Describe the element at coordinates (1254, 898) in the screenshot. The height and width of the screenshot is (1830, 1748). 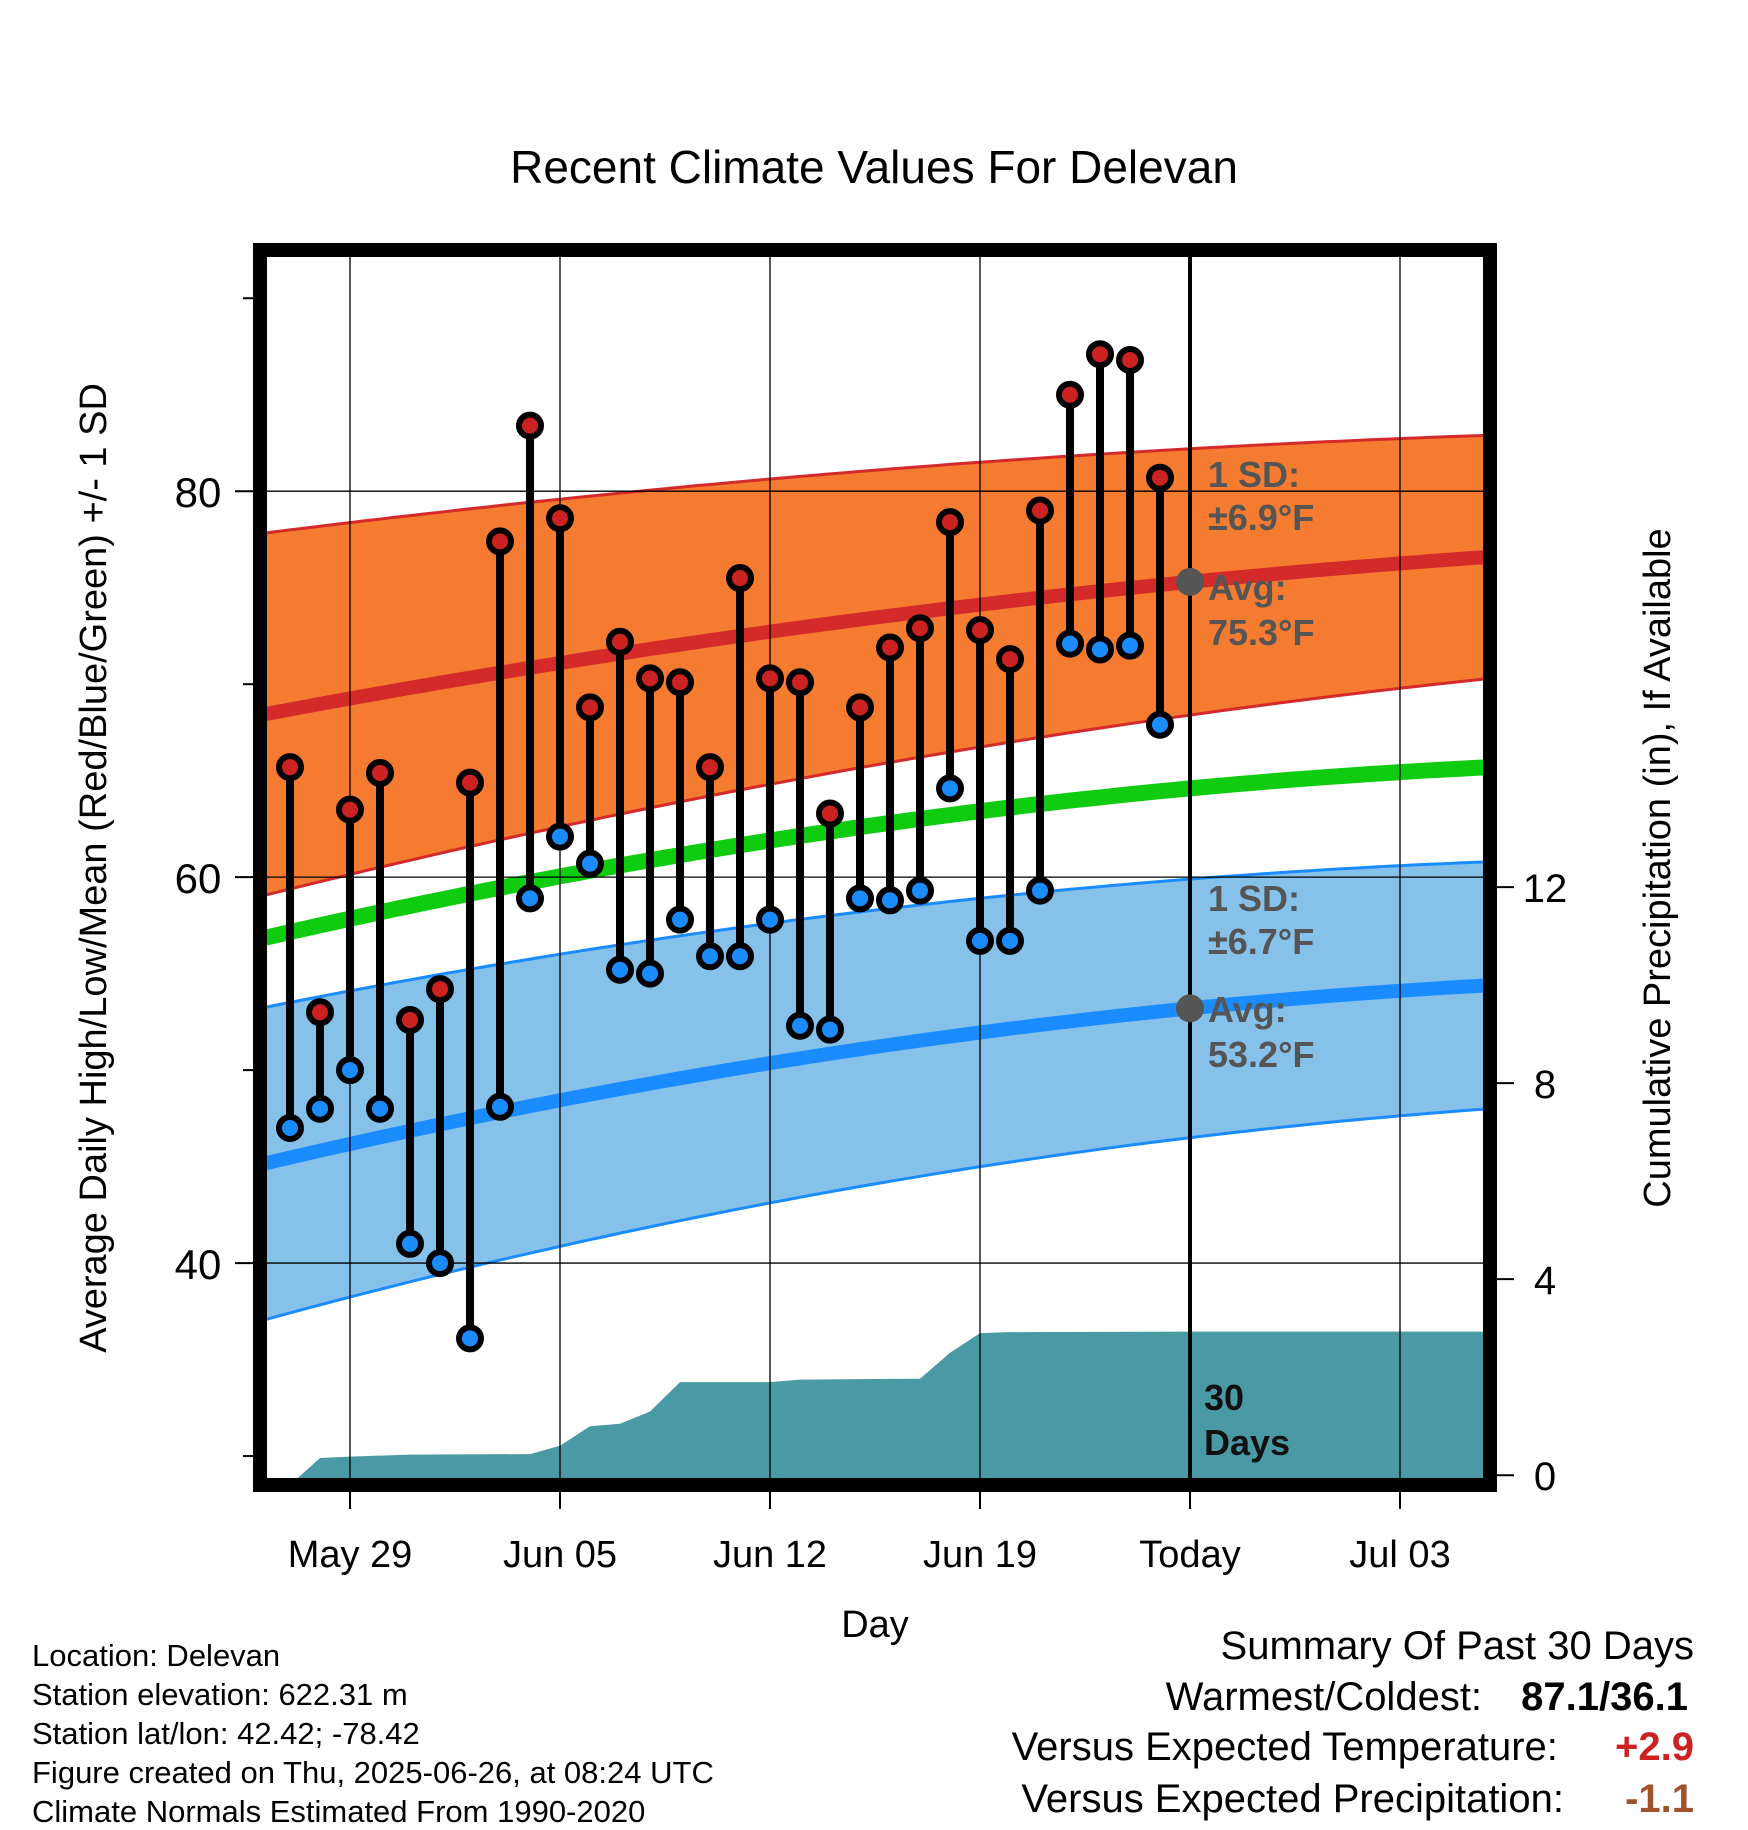
I see `annotation-low-sd: 1 SD:` at that location.